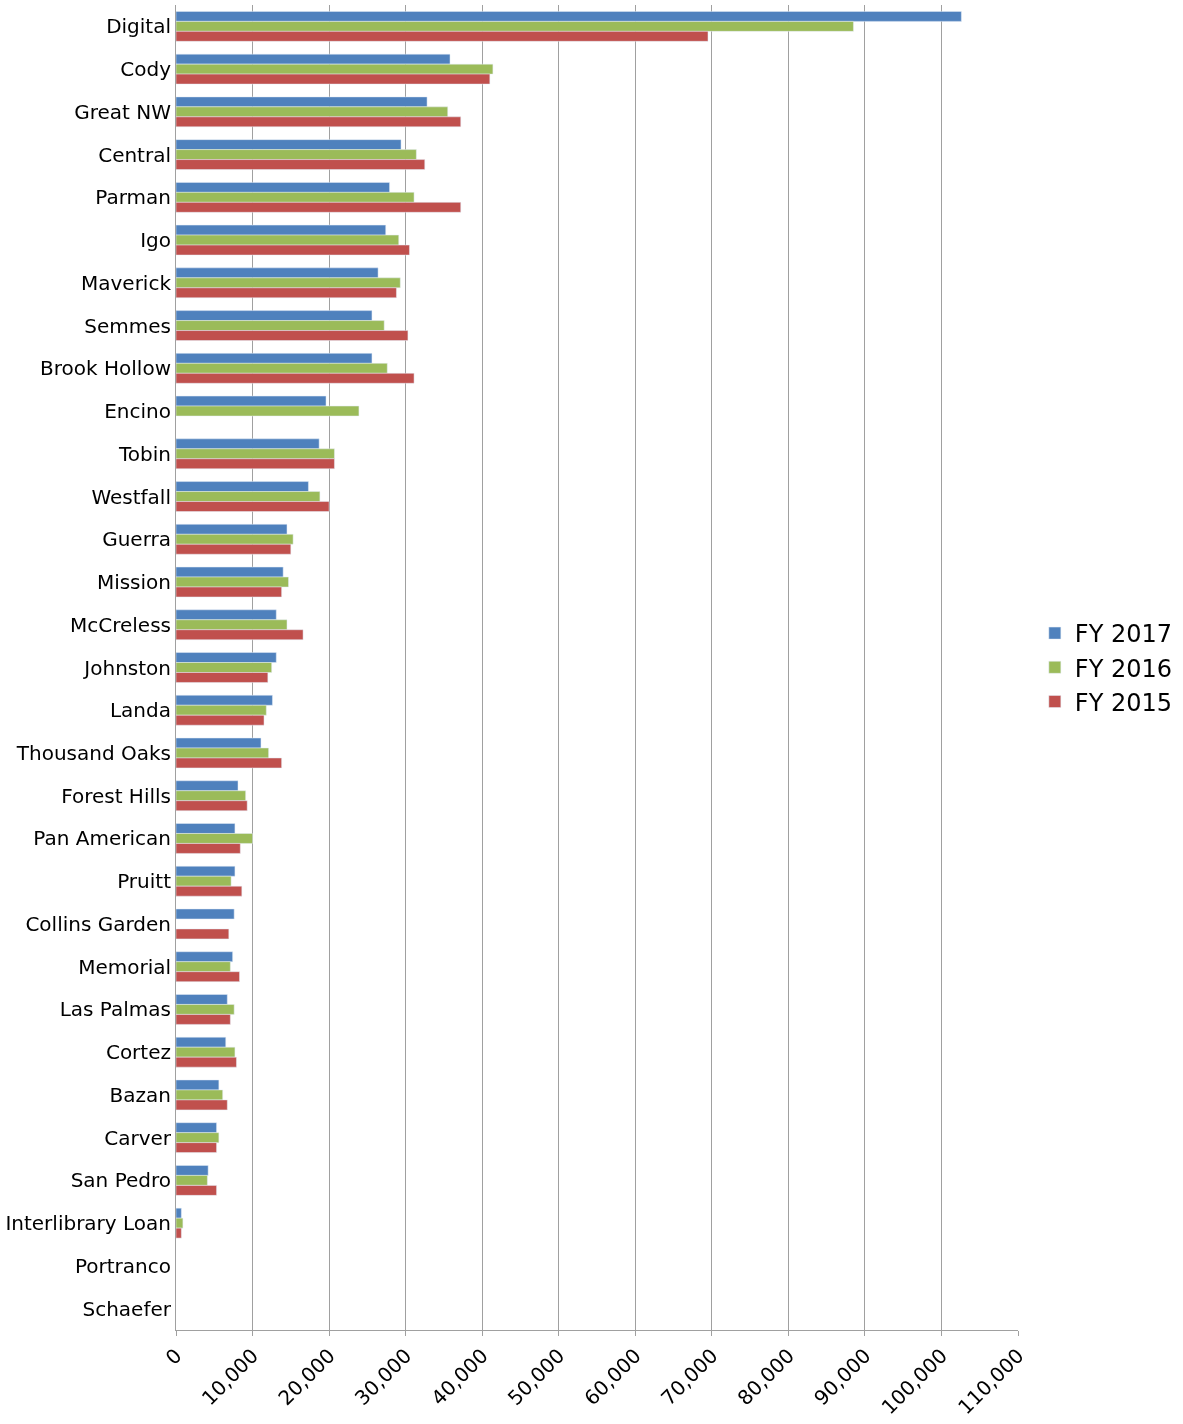 The image size is (1183, 1424). Describe the element at coordinates (134, 154) in the screenshot. I see `y-tick-label: Central` at that location.